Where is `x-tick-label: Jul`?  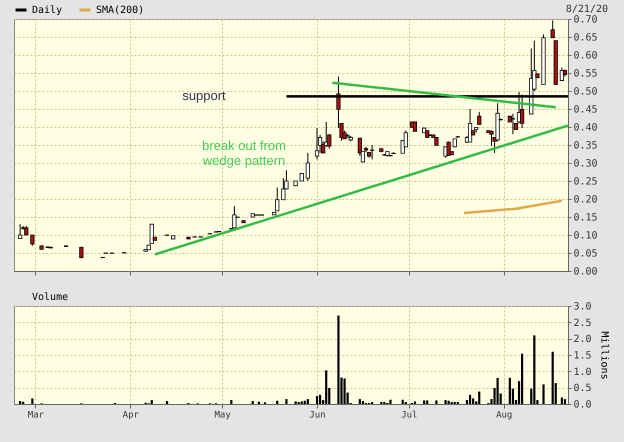
x-tick-label: Jul is located at coordinates (409, 415).